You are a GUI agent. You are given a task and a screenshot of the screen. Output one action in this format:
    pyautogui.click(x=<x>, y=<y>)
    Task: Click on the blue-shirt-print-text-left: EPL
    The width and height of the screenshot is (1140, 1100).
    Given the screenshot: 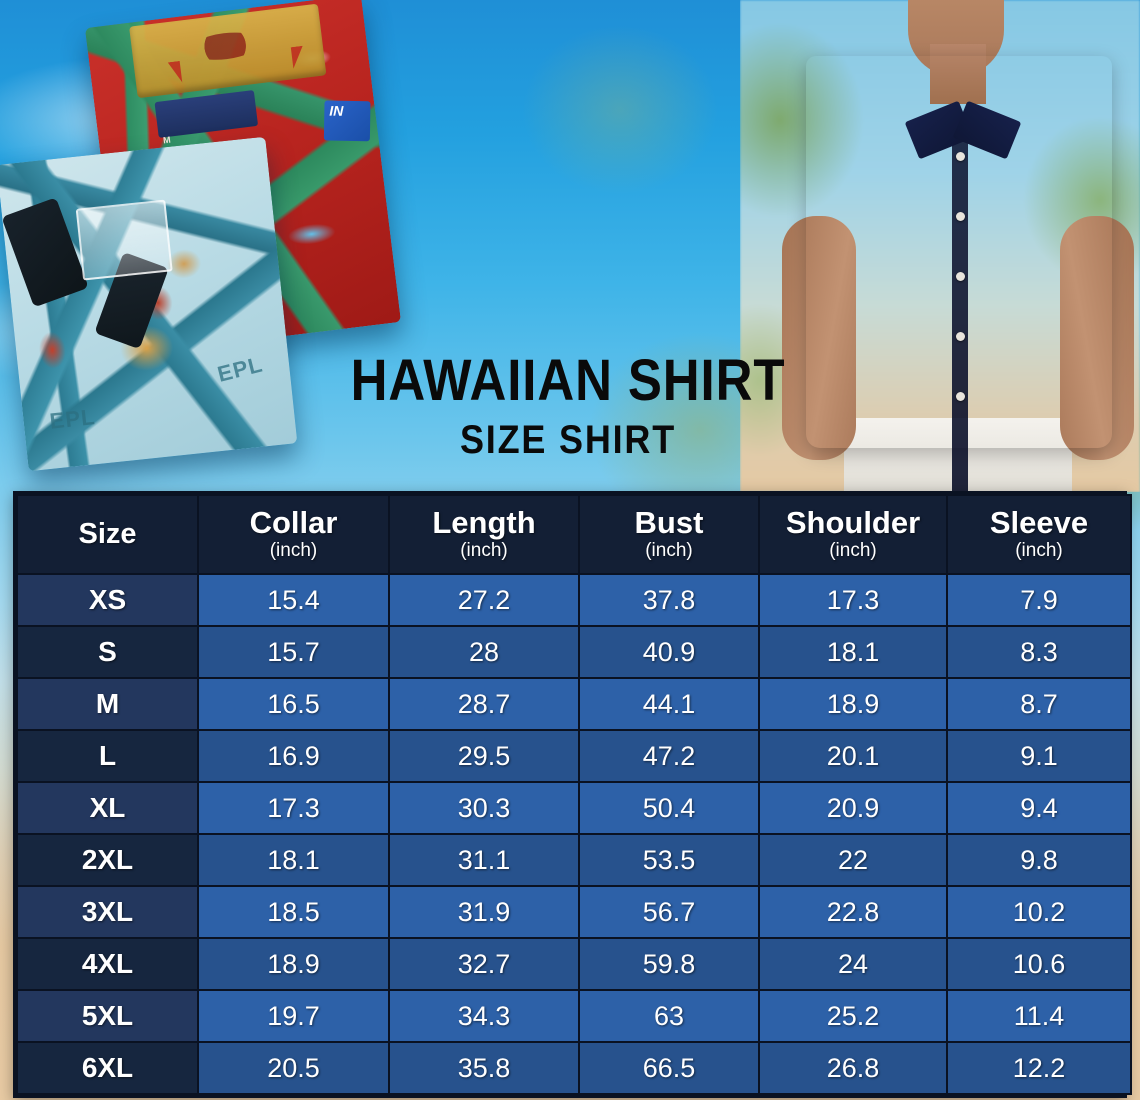 What is the action you would take?
    pyautogui.click(x=72, y=419)
    